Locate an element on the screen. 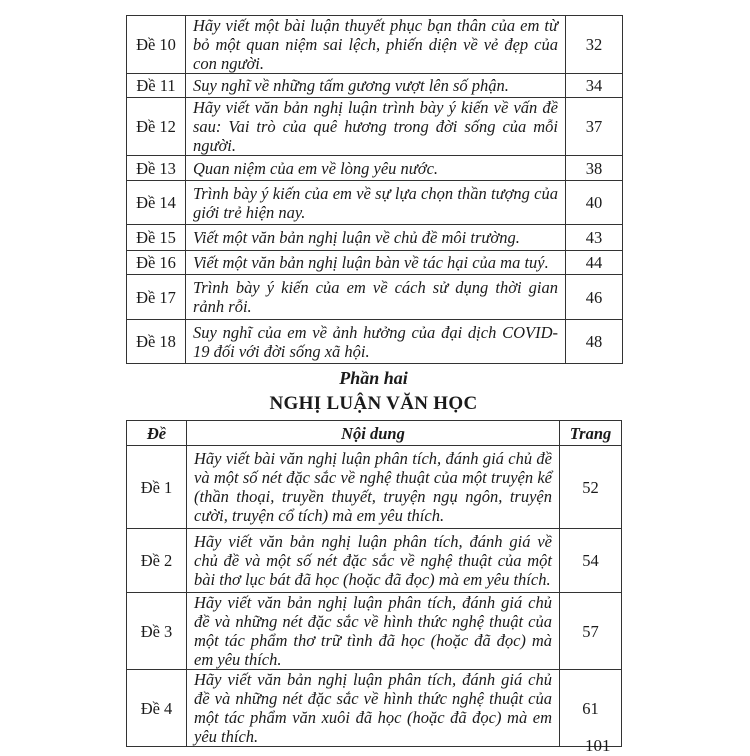 Image resolution: width=750 pixels, height=756 pixels. table-header-row: Đề Nội dung Trang is located at coordinates (374, 433).